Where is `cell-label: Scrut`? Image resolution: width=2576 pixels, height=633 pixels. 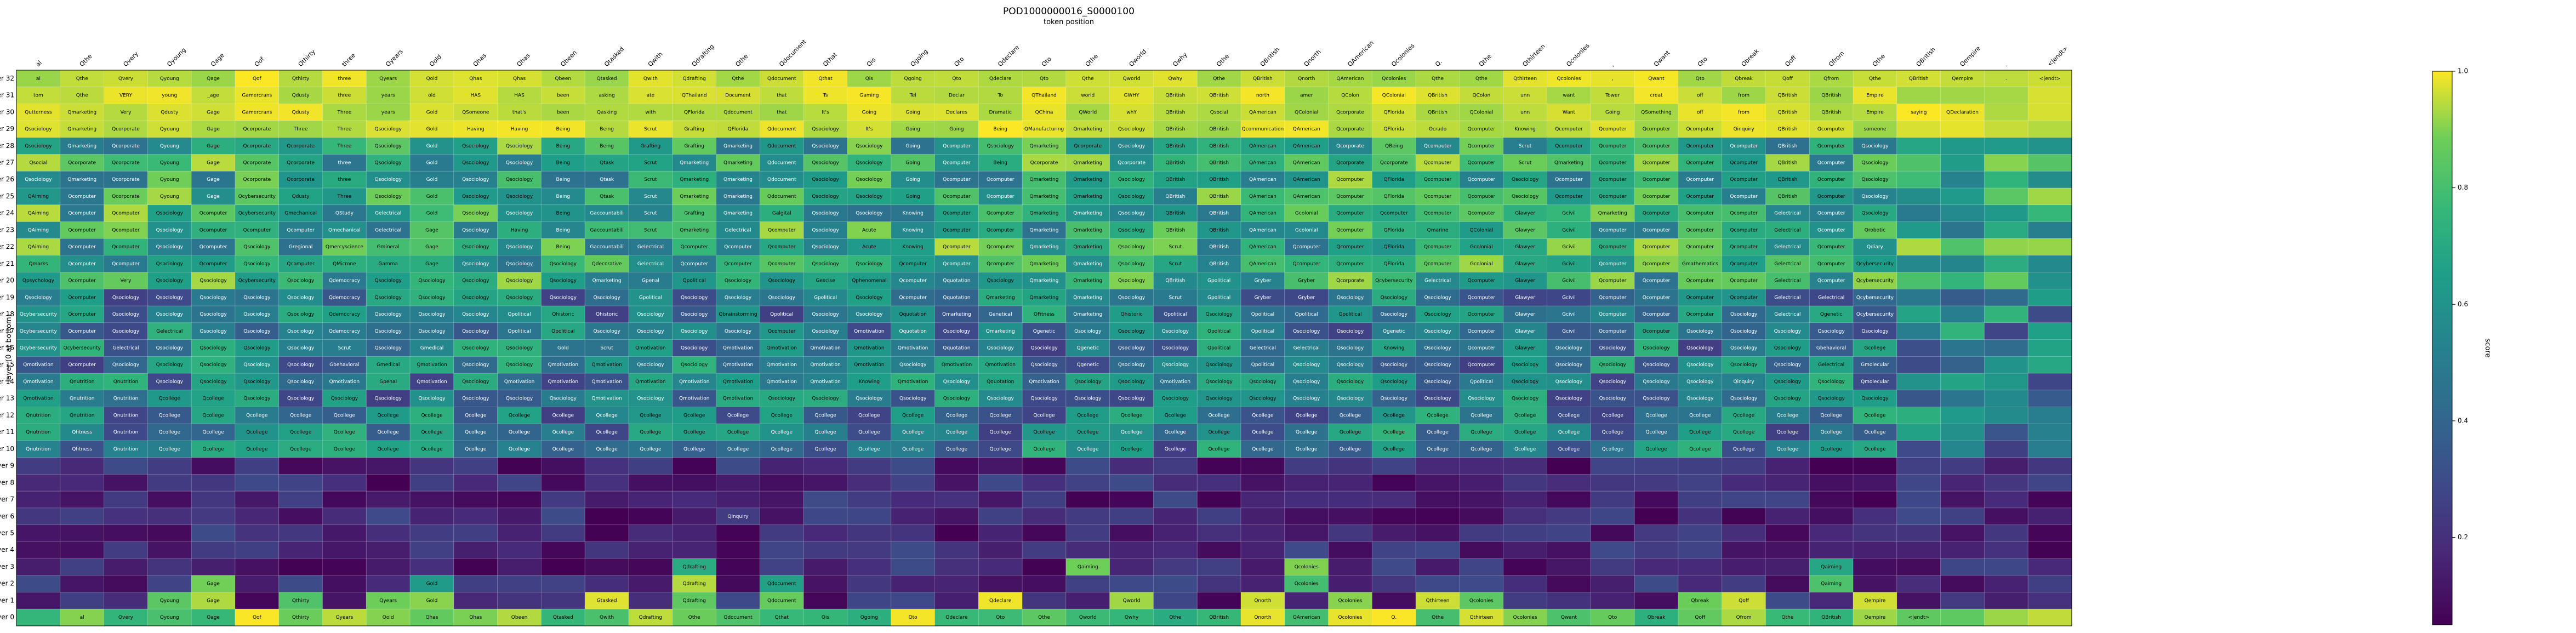 cell-label: Scrut is located at coordinates (1175, 264).